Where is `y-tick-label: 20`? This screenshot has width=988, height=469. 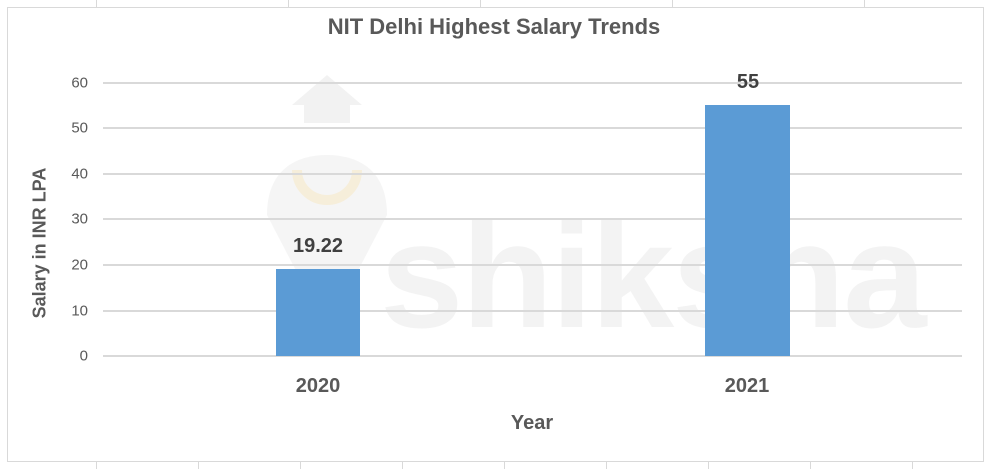
y-tick-label: 20 is located at coordinates (79, 265).